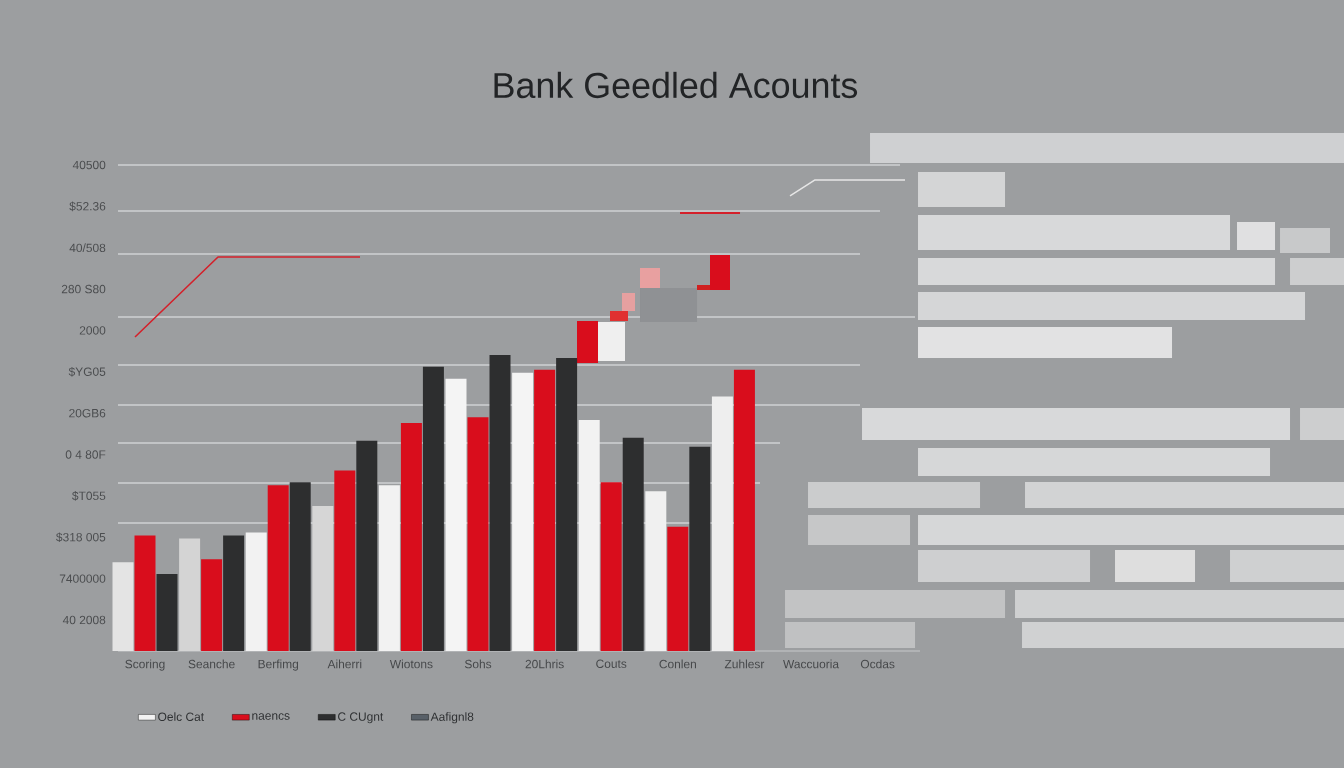 The image size is (1344, 768). Describe the element at coordinates (452, 718) in the screenshot. I see `legend-label: Aafignl8` at that location.